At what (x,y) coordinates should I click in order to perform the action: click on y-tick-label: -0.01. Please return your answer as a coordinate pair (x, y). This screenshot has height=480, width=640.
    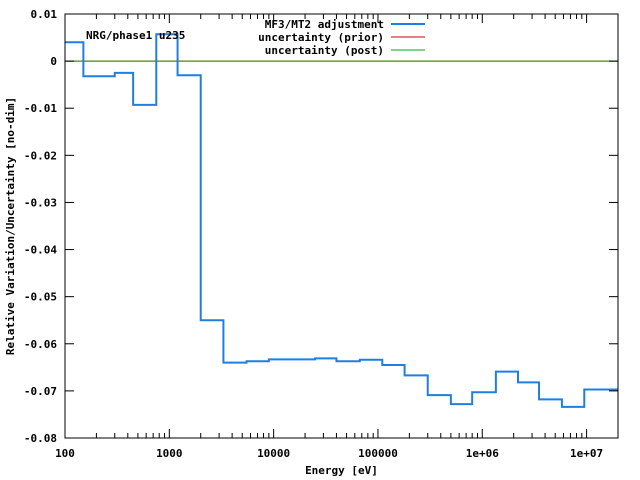
    Looking at the image, I should click on (40, 108).